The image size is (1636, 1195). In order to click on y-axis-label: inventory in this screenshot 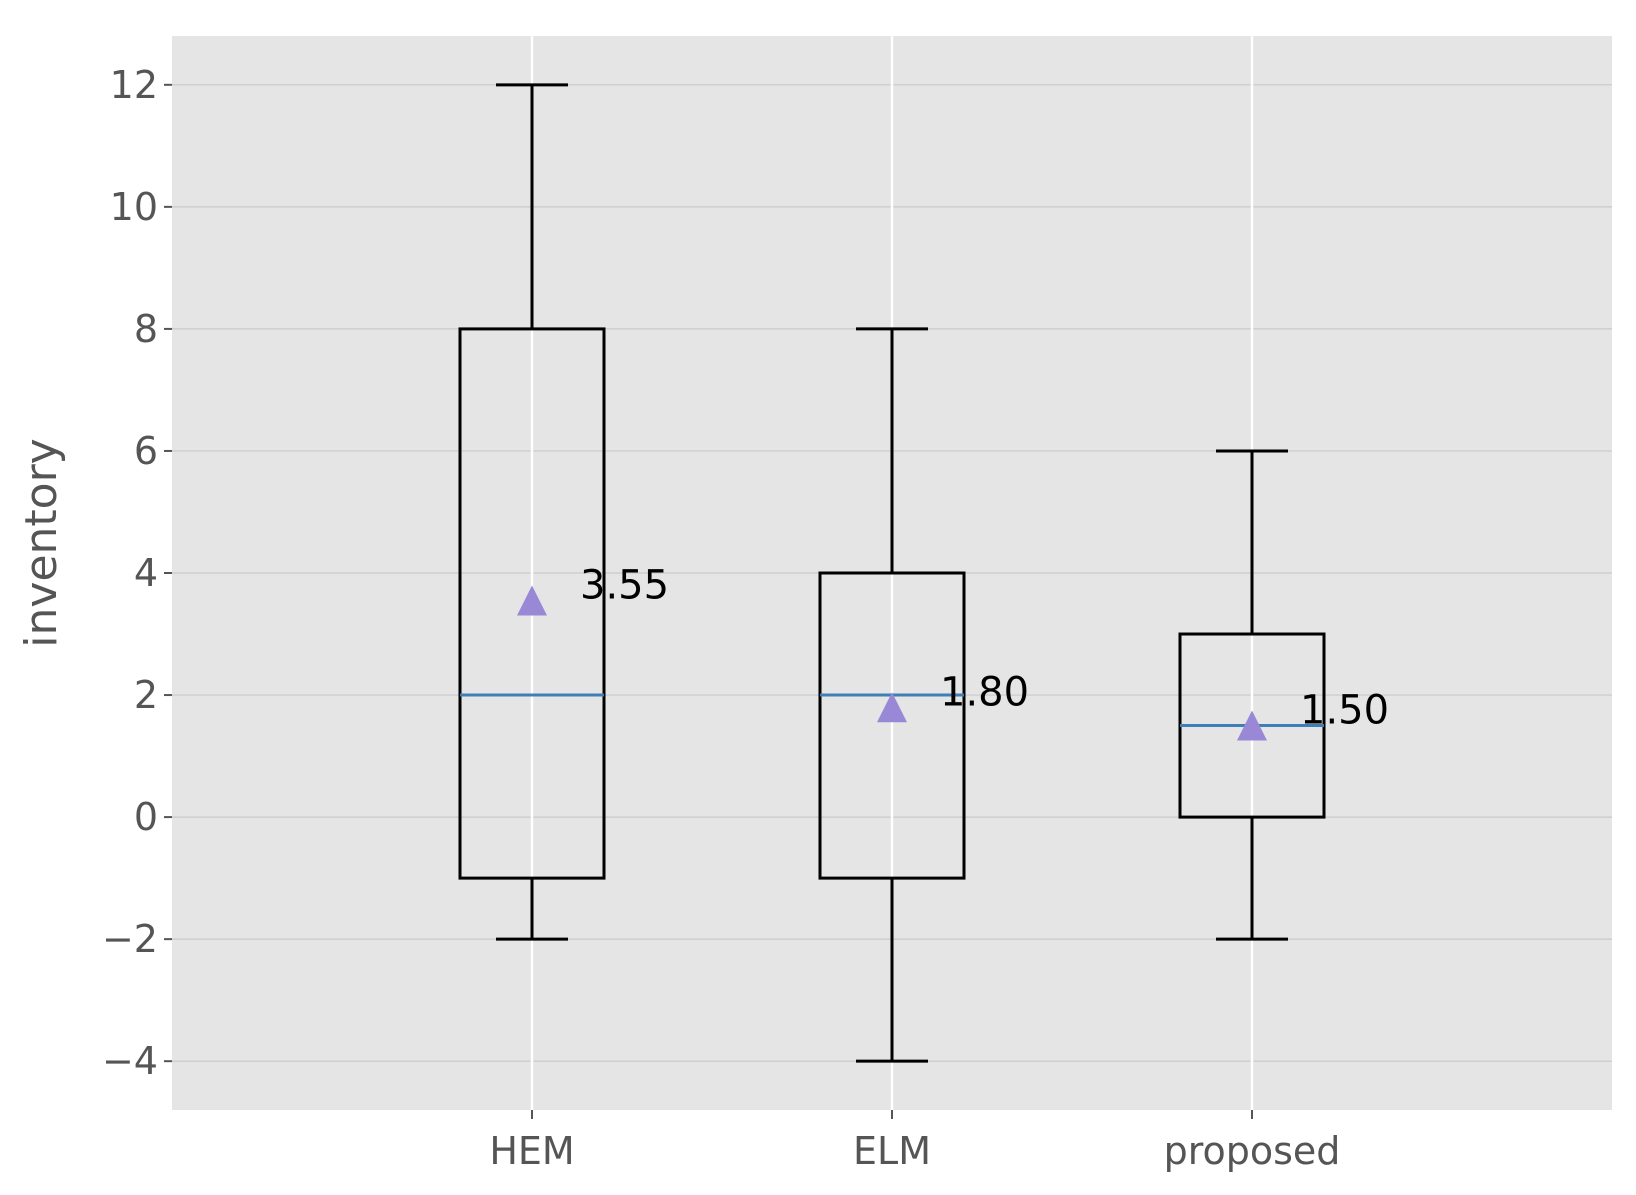, I will do `click(41, 542)`.